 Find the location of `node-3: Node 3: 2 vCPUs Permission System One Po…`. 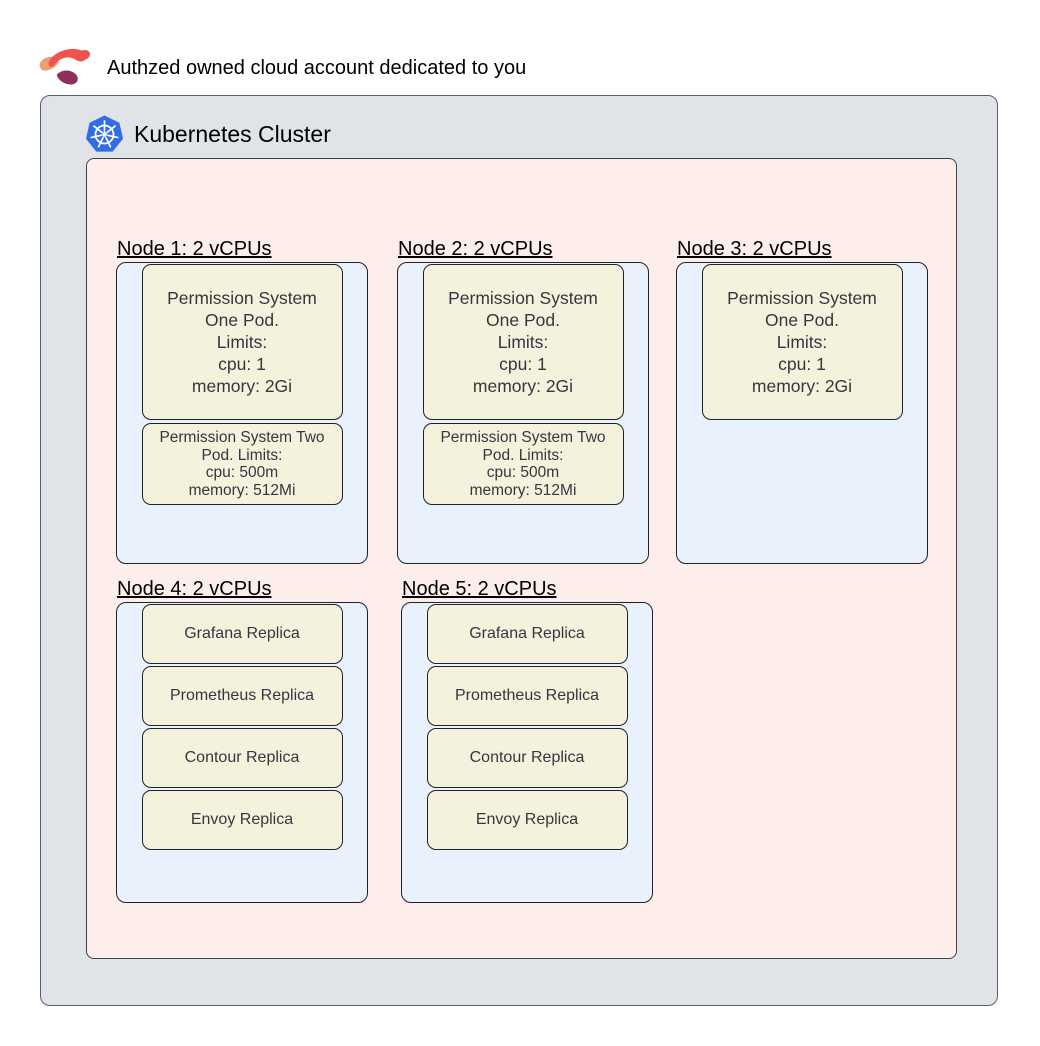

node-3: Node 3: 2 vCPUs Permission System One Po… is located at coordinates (802, 401).